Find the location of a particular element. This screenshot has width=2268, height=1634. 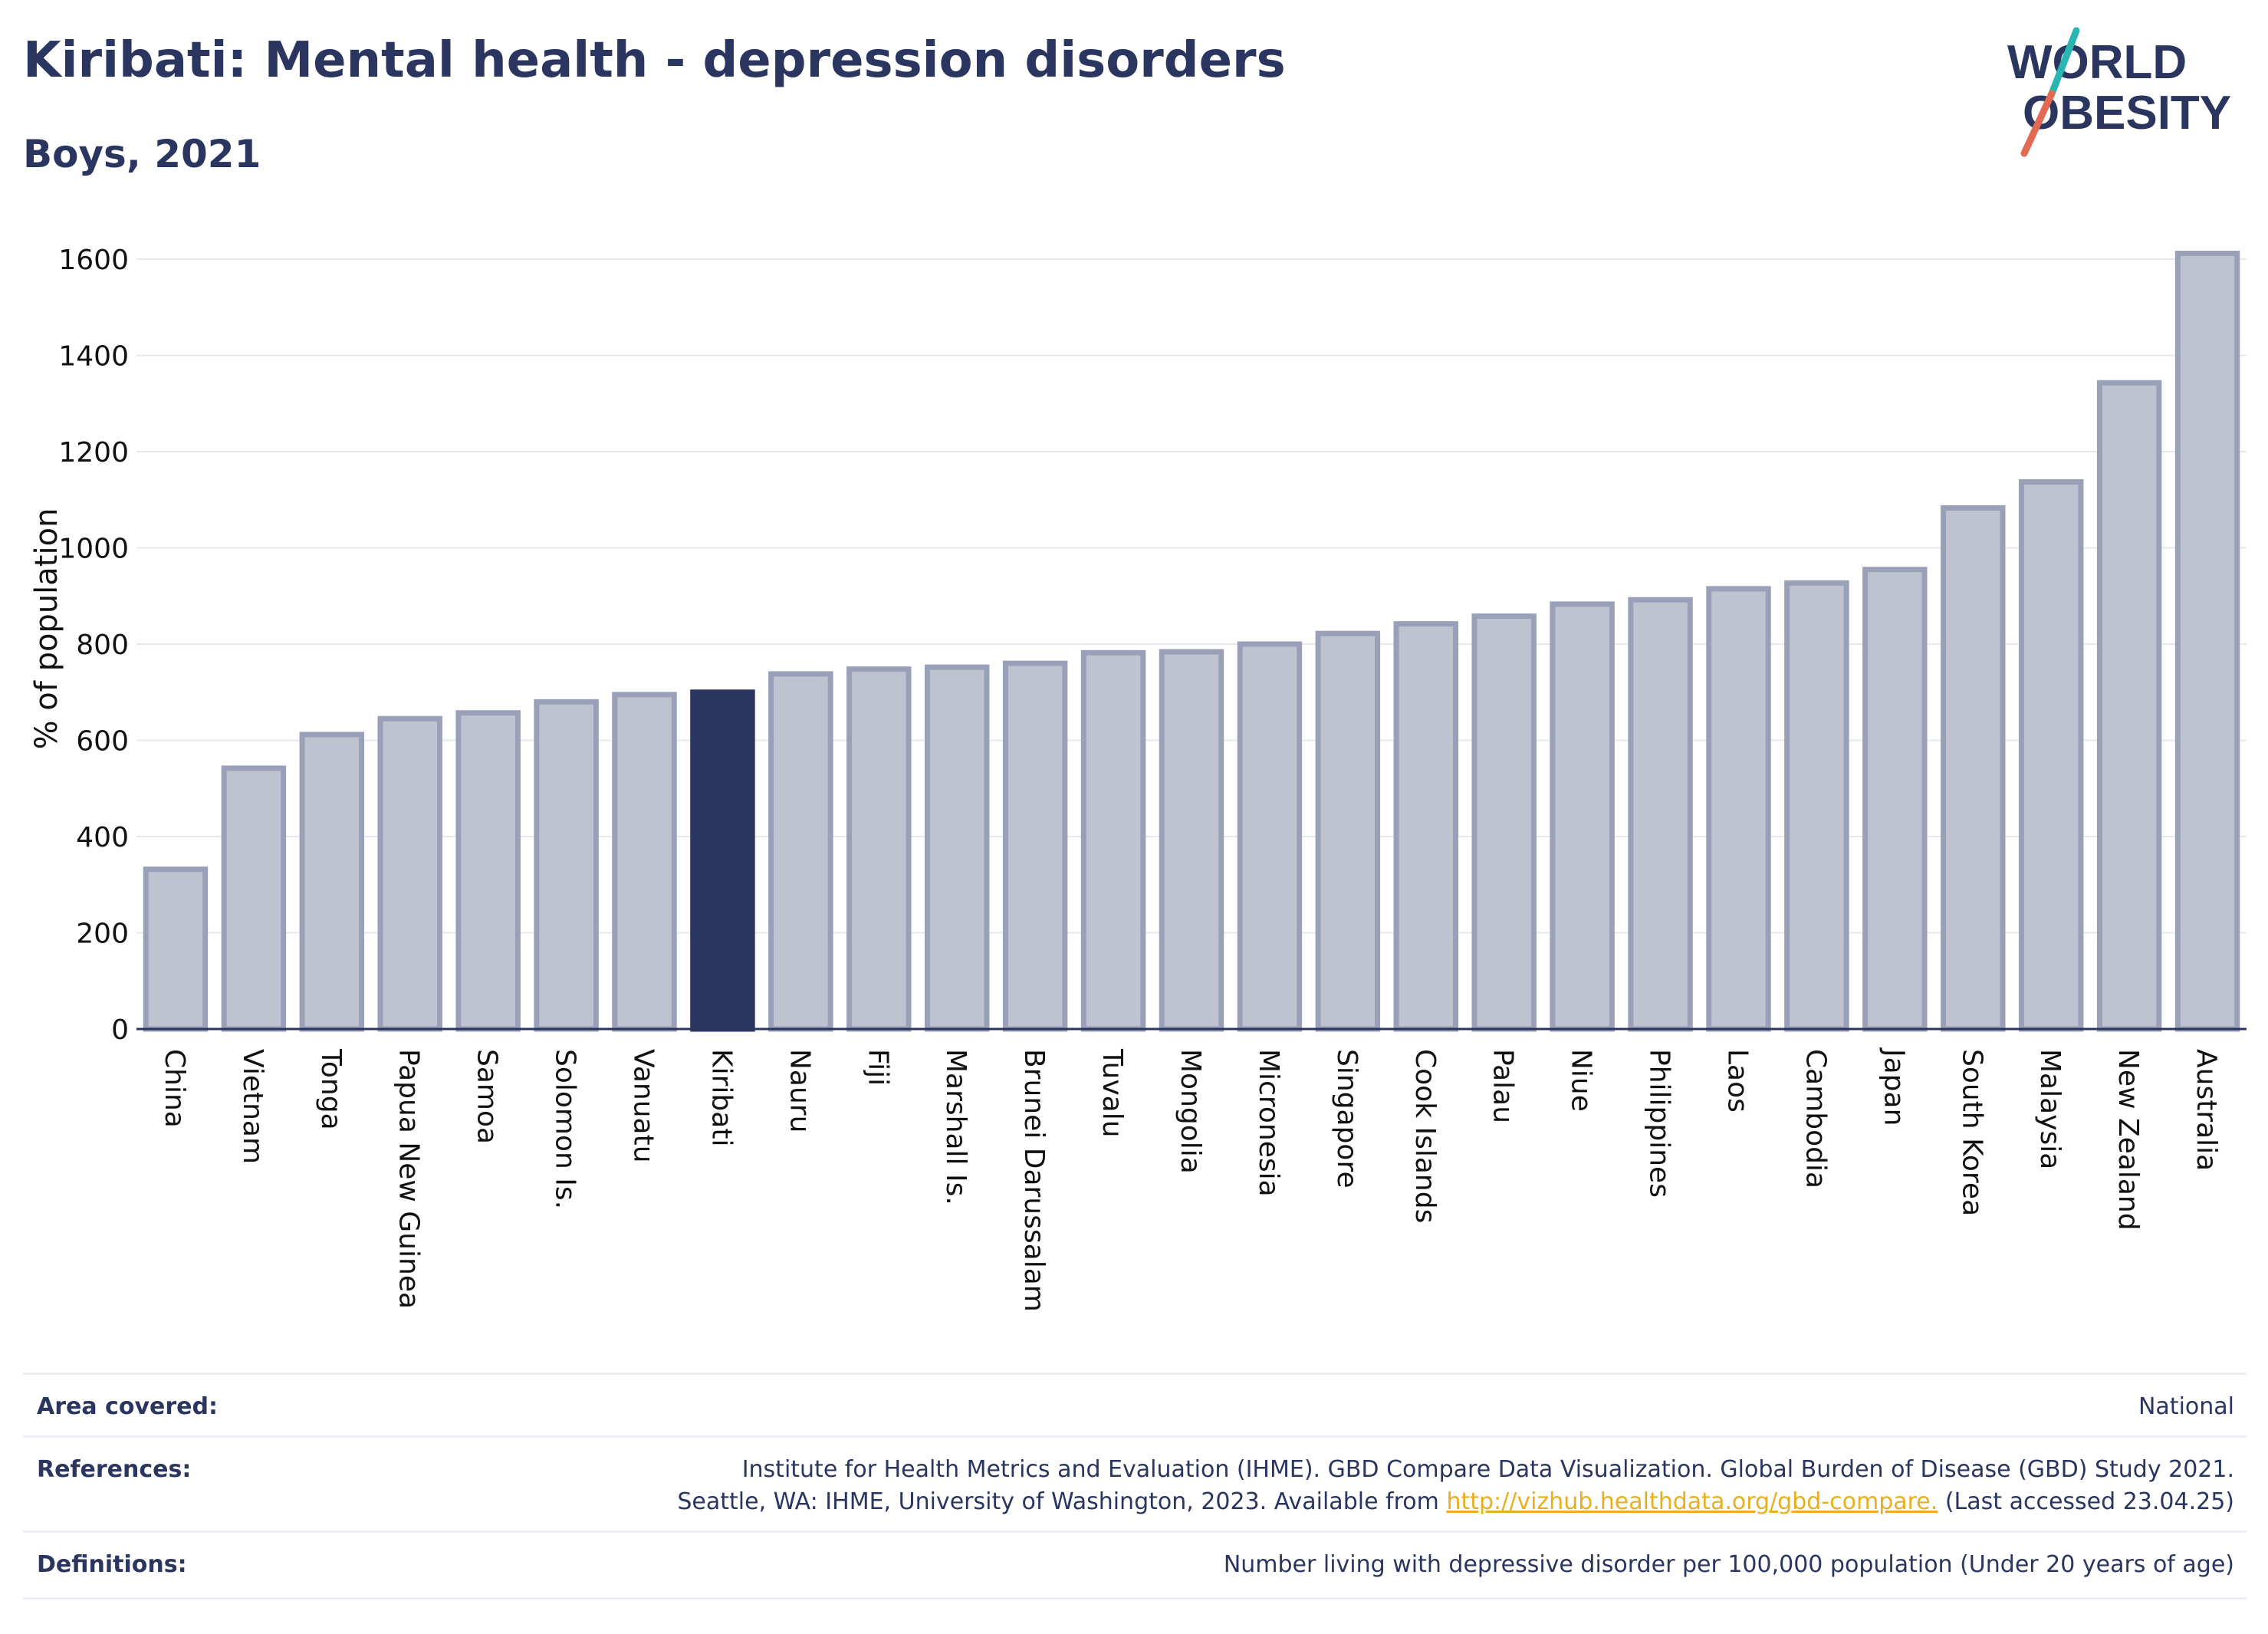

y-axis-label: % of population is located at coordinates (46, 629).